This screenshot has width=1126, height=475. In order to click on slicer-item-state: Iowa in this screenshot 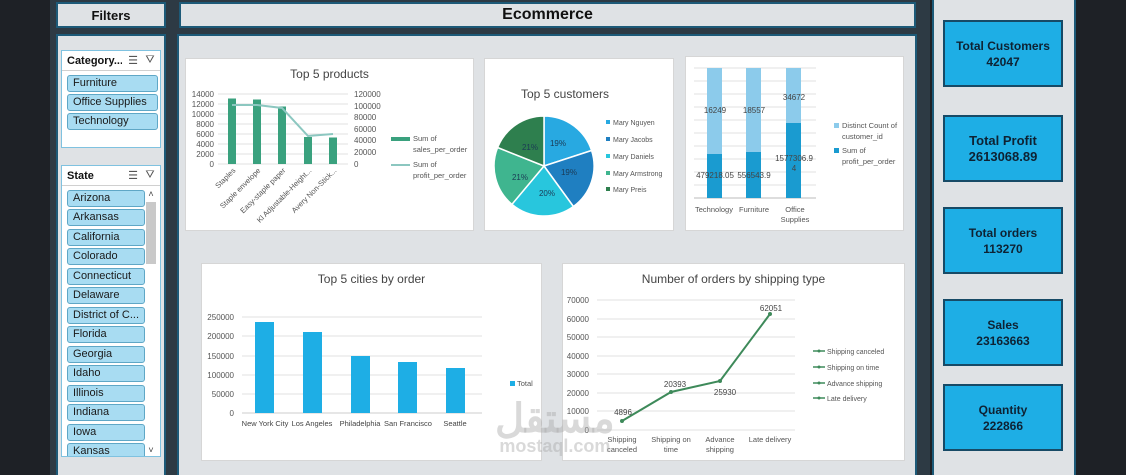, I will do `click(106, 432)`.